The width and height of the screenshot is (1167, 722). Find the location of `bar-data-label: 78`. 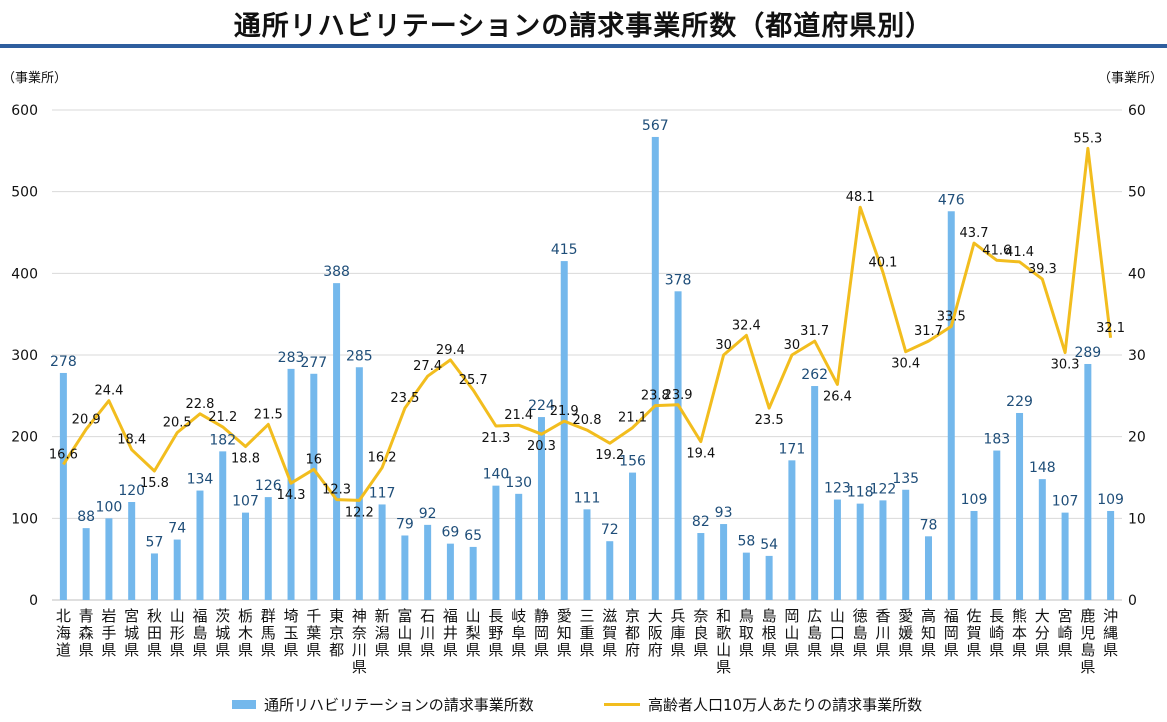

bar-data-label: 78 is located at coordinates (929, 525).